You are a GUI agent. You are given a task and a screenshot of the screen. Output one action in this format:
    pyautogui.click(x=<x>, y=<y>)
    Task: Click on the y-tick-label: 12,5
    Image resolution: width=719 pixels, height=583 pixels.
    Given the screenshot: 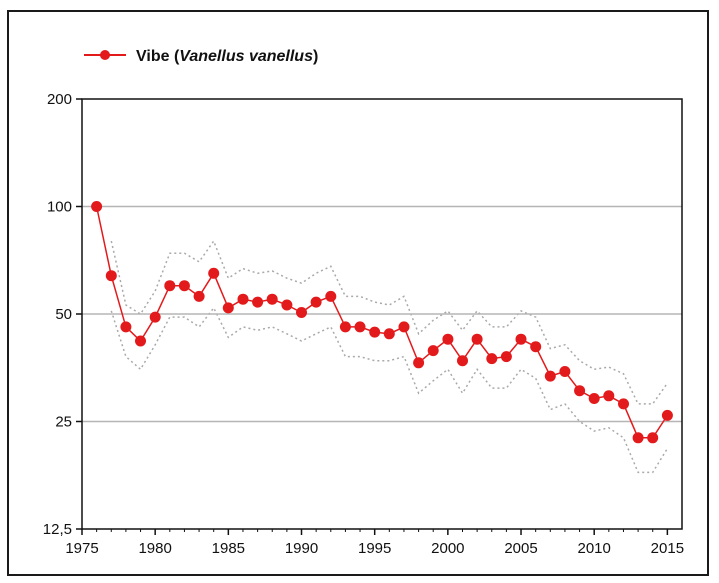 What is the action you would take?
    pyautogui.click(x=57, y=529)
    